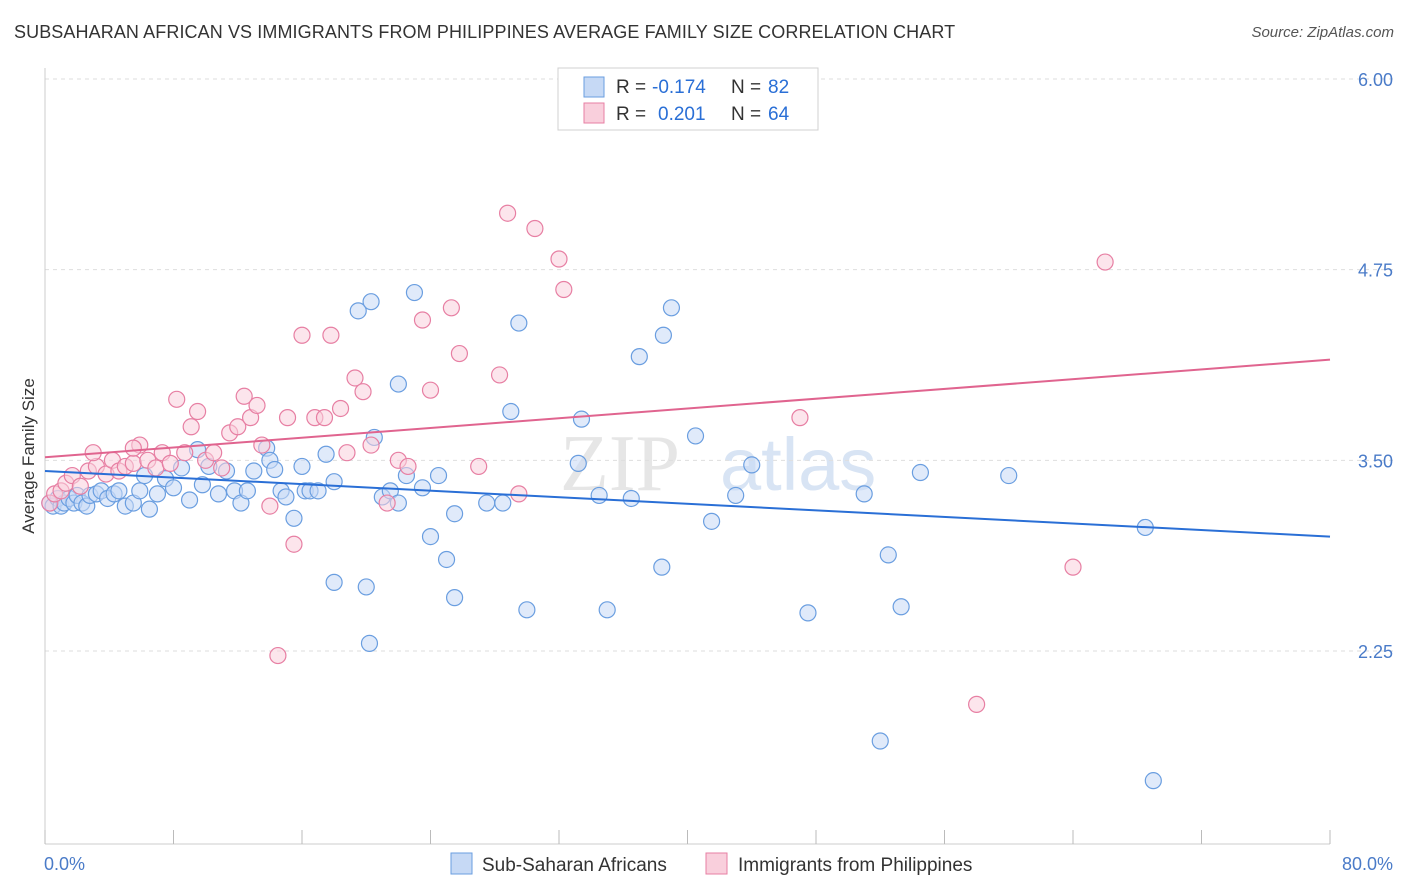 The image size is (1406, 892). I want to click on blue-swatch, so click(594, 87).